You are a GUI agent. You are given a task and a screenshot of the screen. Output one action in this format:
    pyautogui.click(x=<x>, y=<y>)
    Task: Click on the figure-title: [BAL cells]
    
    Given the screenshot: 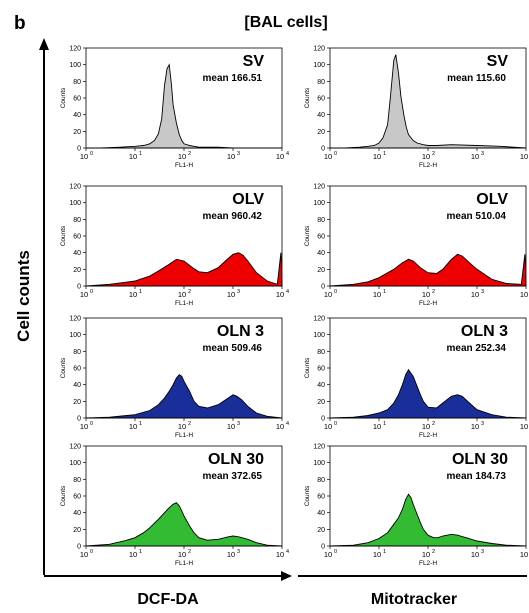 What is the action you would take?
    pyautogui.click(x=285, y=22)
    